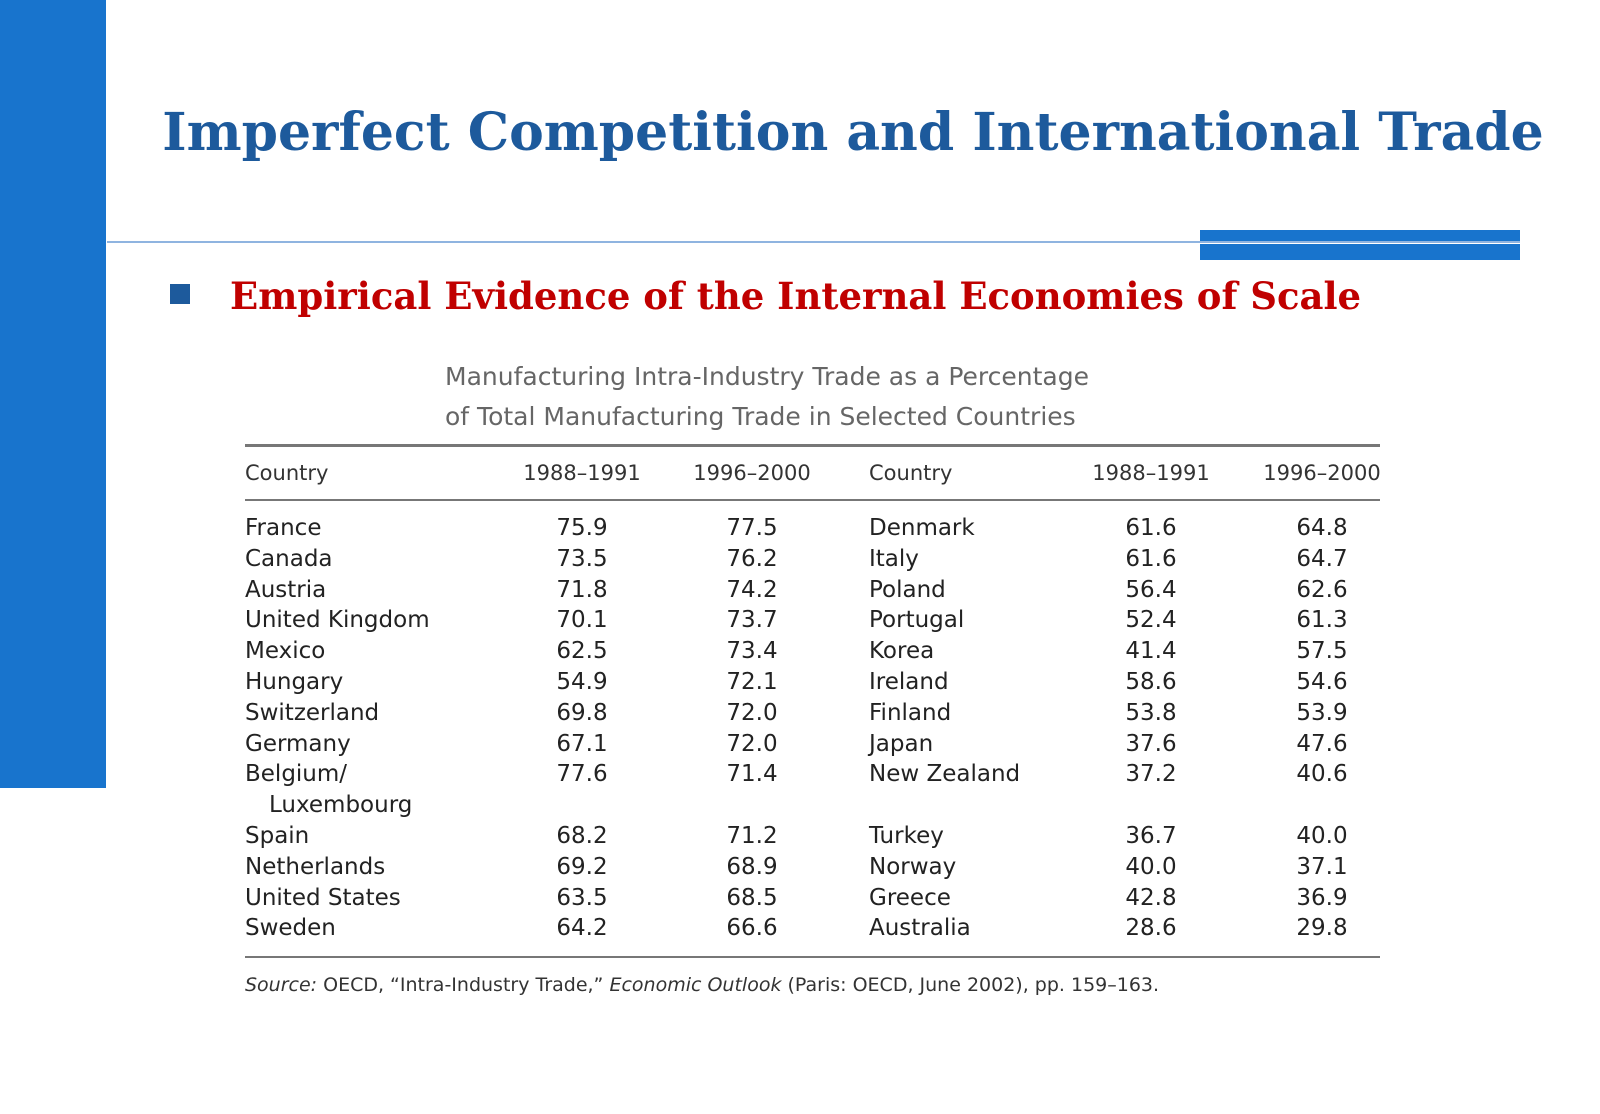 This screenshot has width=1600, height=1114. I want to click on value-cell: 64.7, so click(1322, 558).